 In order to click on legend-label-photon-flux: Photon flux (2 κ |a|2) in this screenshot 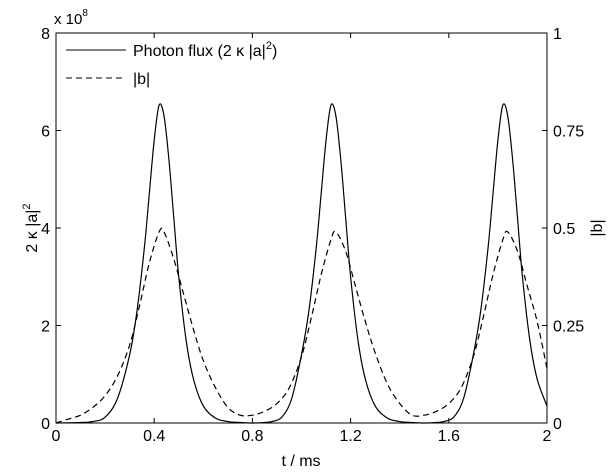, I will do `click(205, 50)`.